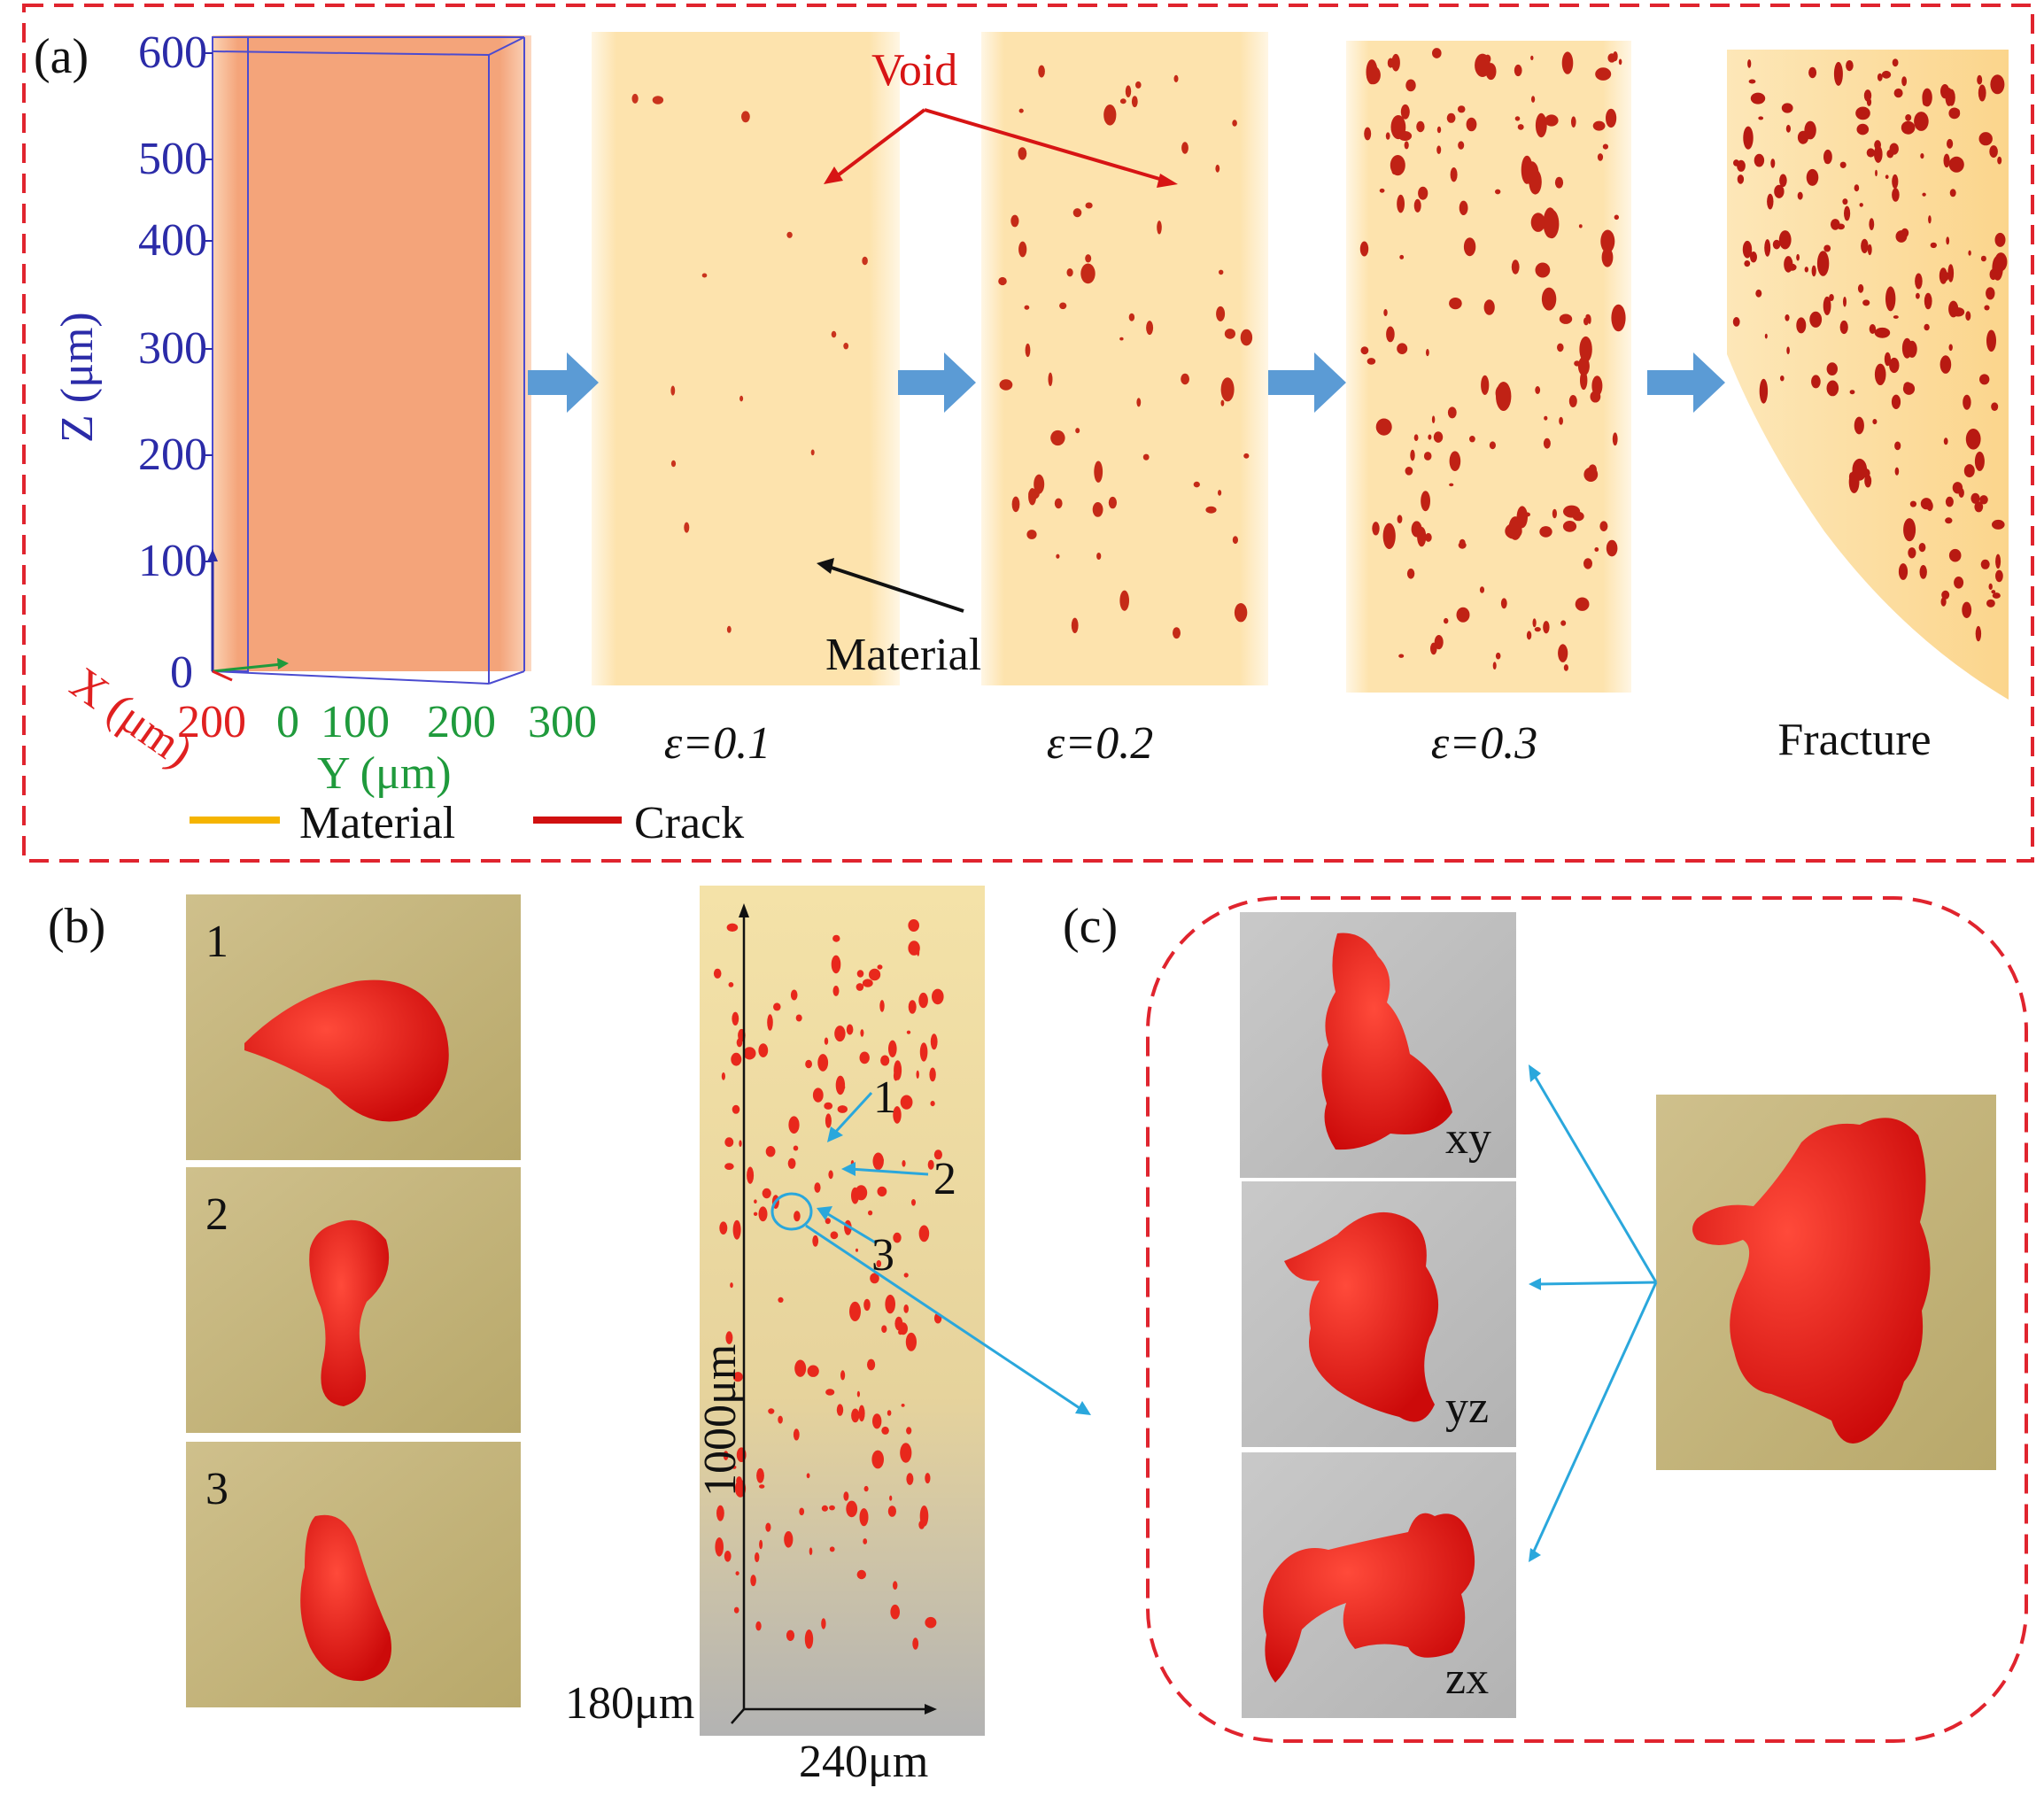 This screenshot has height=1819, width=2044. What do you see at coordinates (324, 413) in the screenshot?
I see `initial-specimen: 600 500 400 300 200 100 0 Z (μm) 0 100` at bounding box center [324, 413].